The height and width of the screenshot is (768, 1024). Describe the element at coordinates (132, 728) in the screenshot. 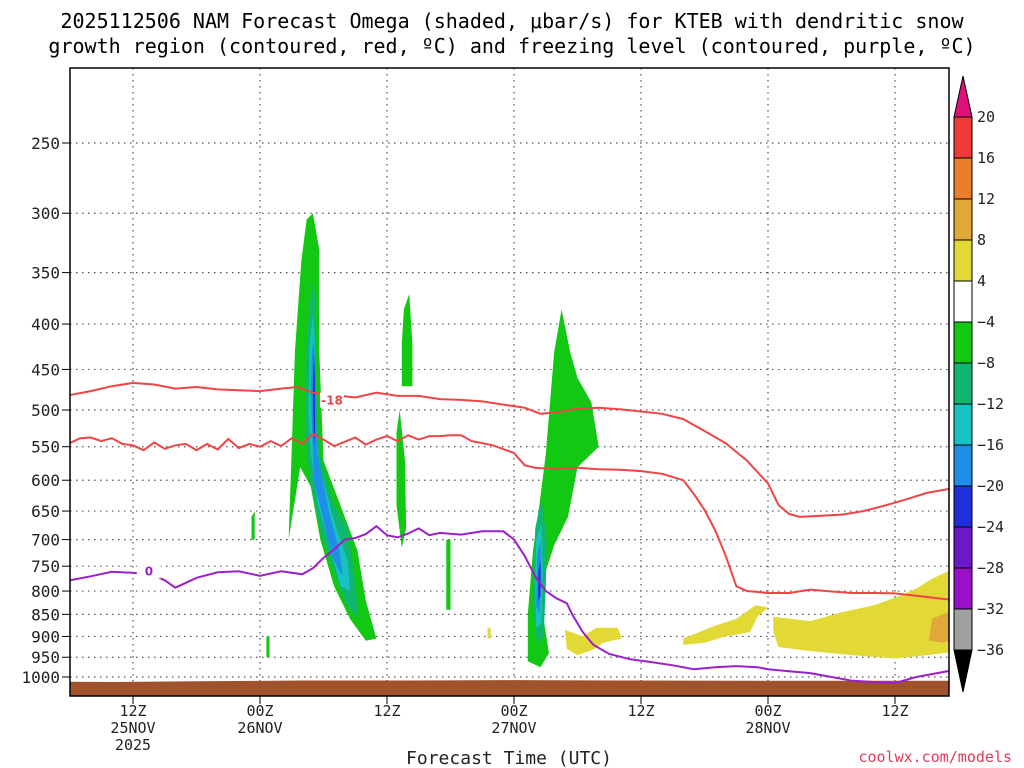

I see `x-tick-label: 25NOV` at that location.